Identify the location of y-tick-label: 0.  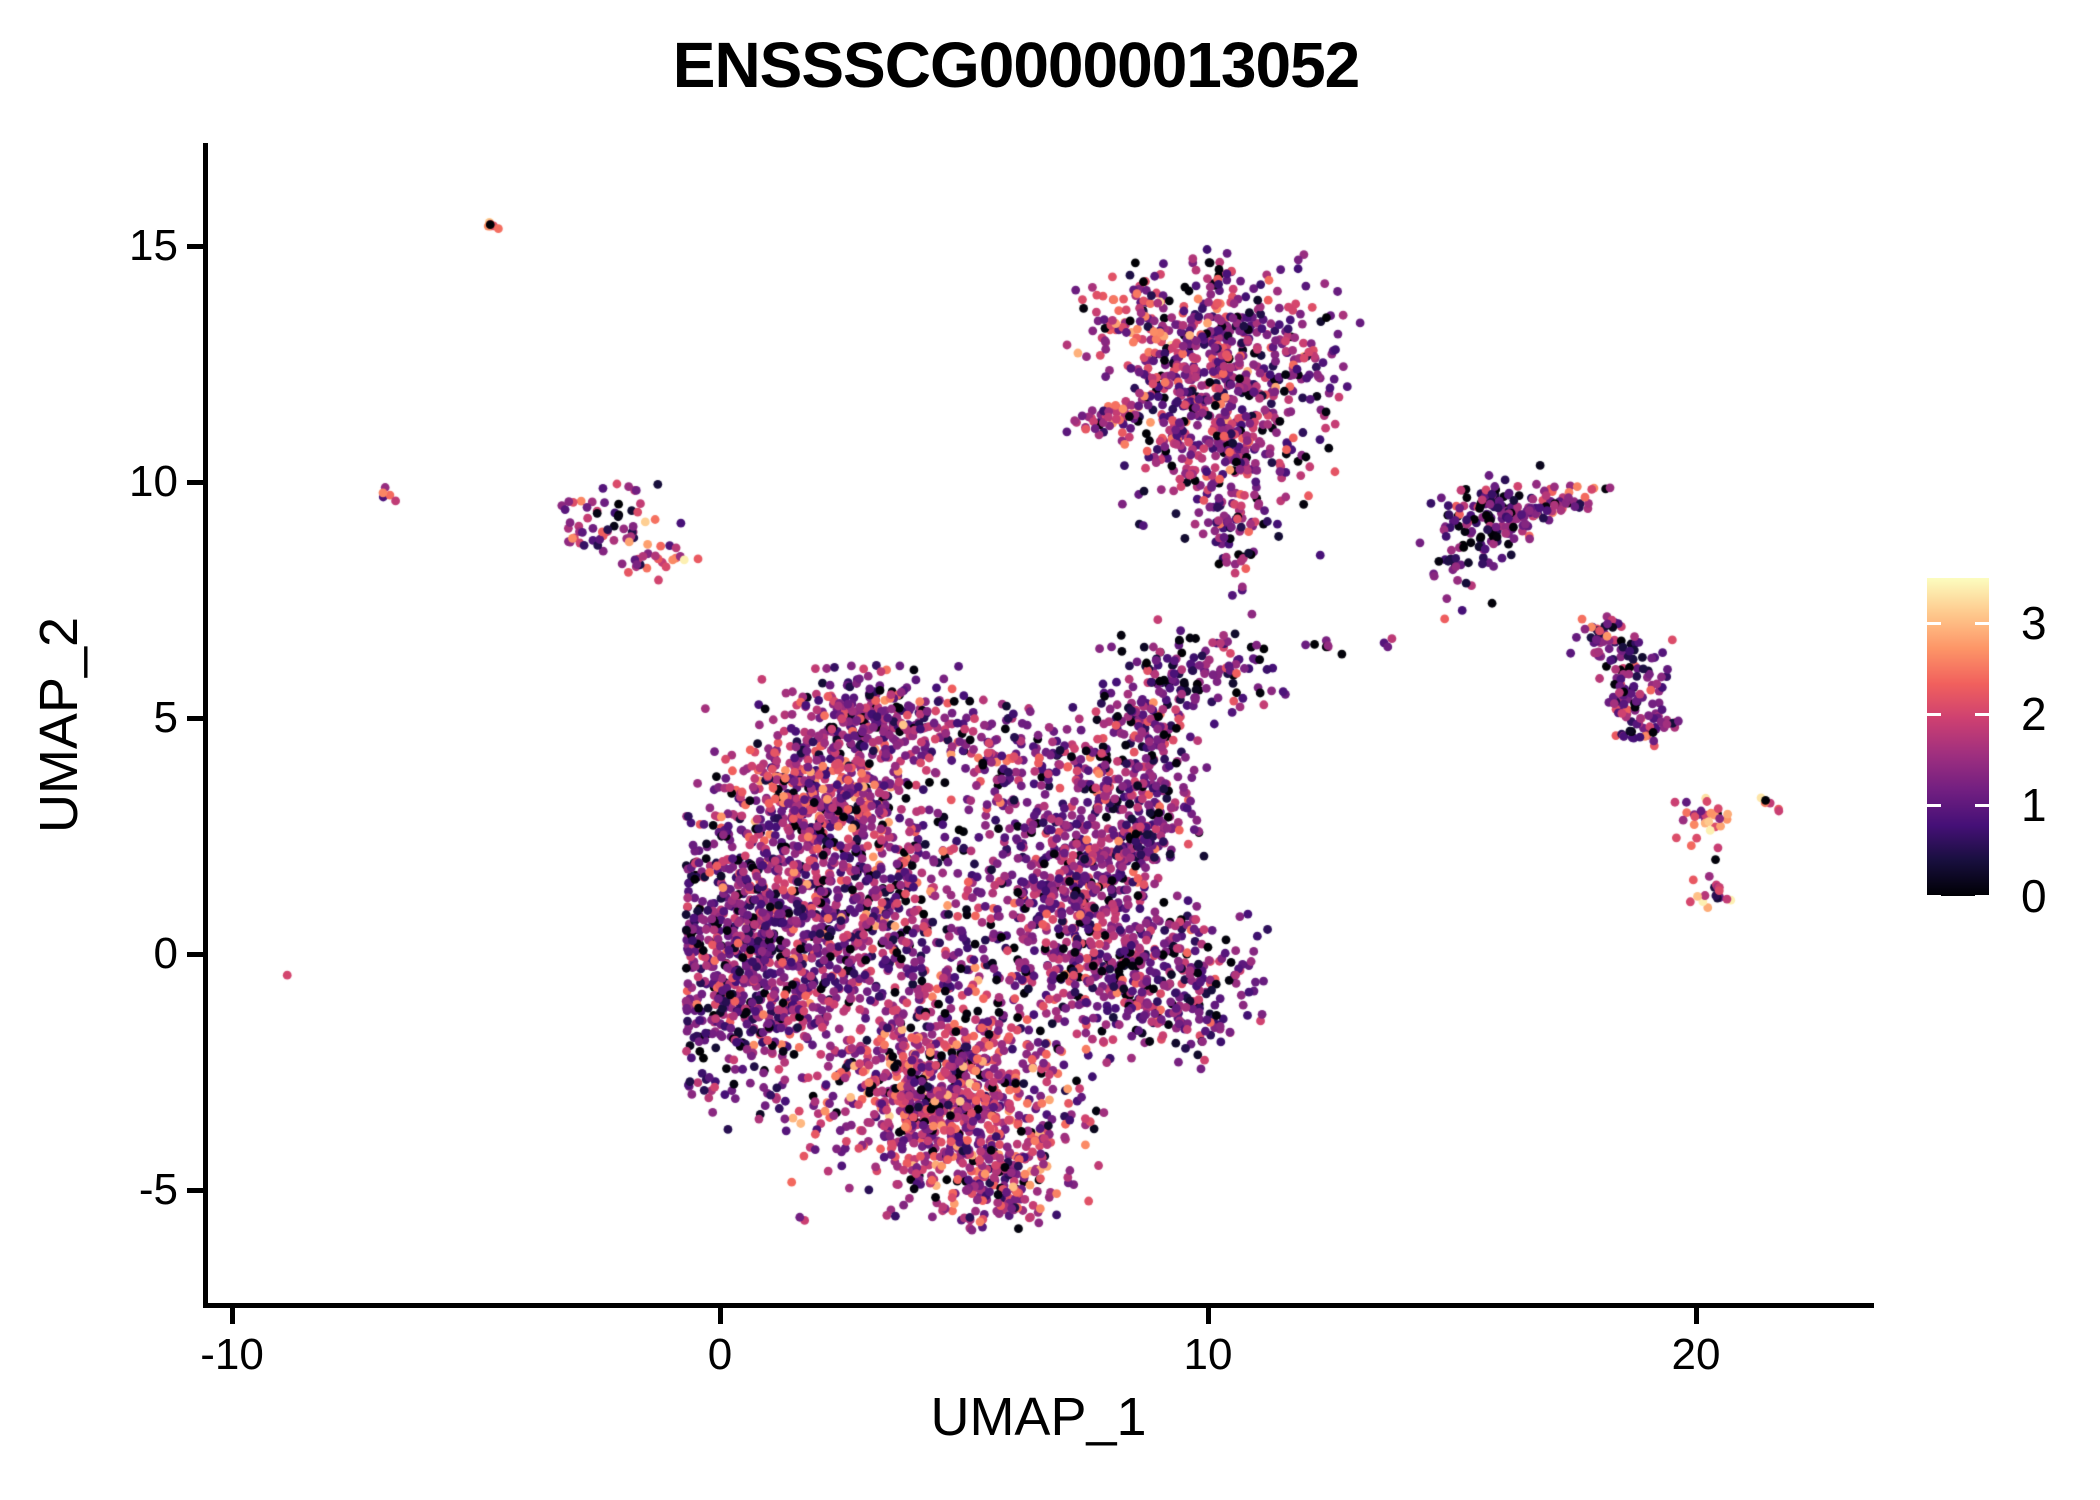
(165, 953).